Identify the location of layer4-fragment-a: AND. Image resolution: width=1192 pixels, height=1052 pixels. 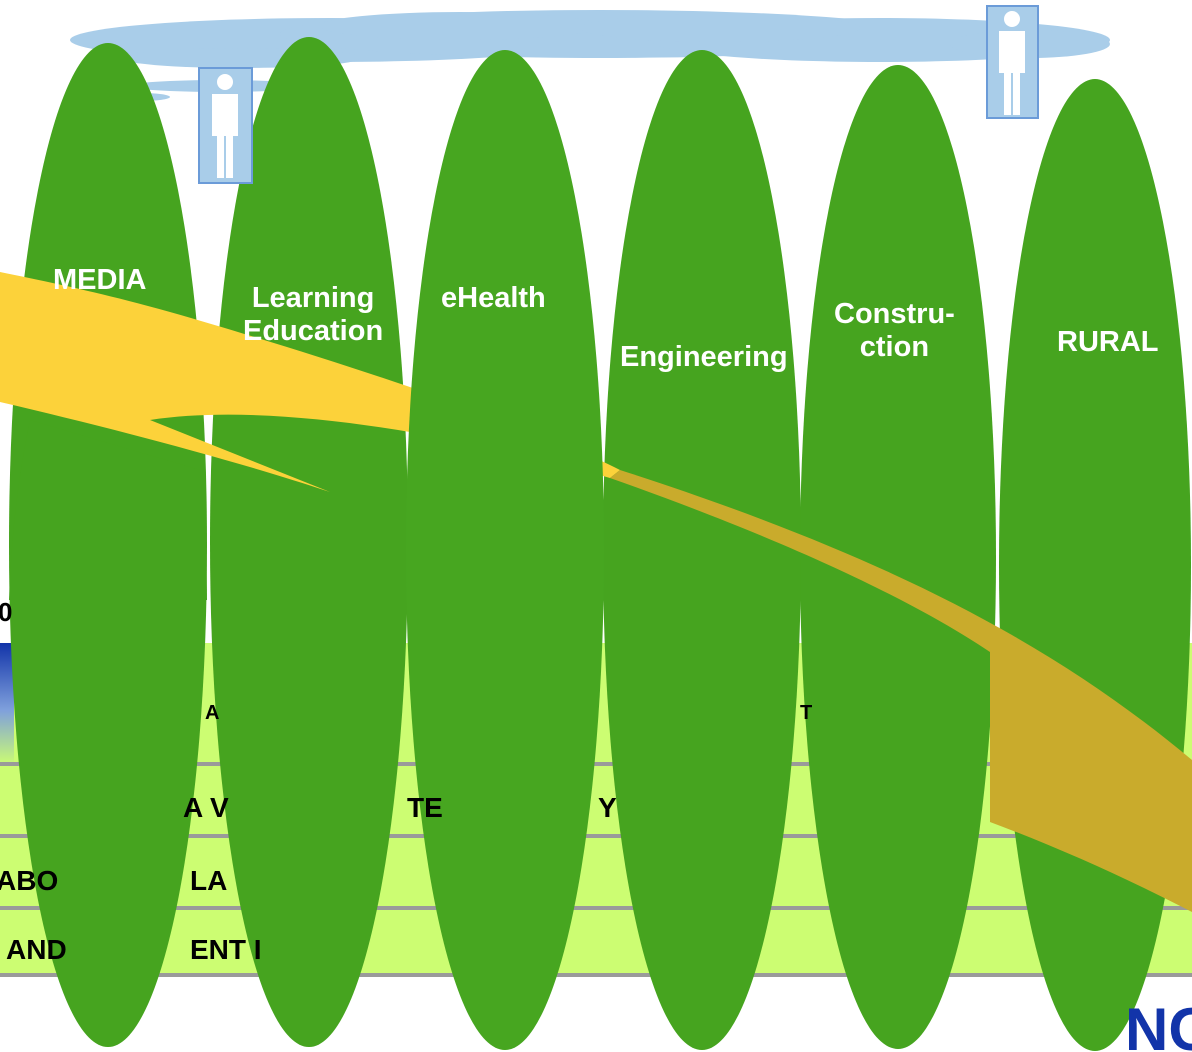
(36, 949).